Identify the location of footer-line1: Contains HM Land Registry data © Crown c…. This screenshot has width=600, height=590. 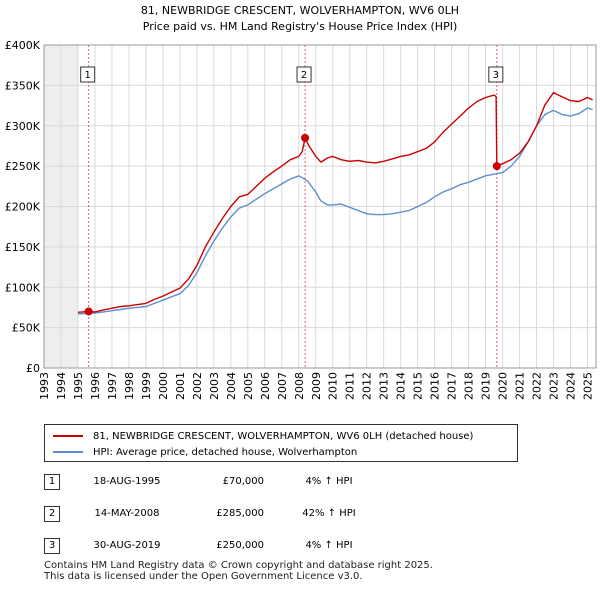
(238, 565).